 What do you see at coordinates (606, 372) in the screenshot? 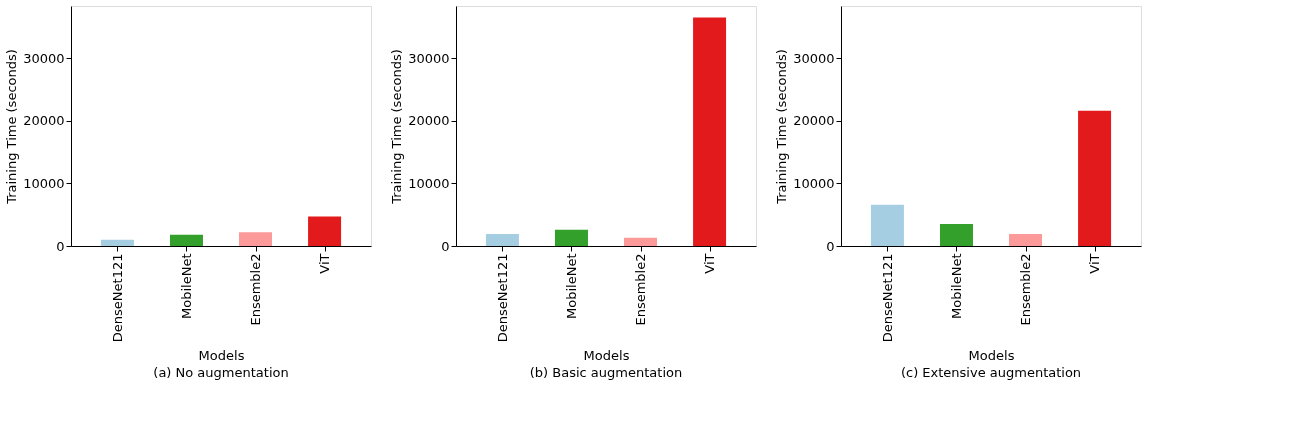
I see `text: (b) Basic augmentation` at bounding box center [606, 372].